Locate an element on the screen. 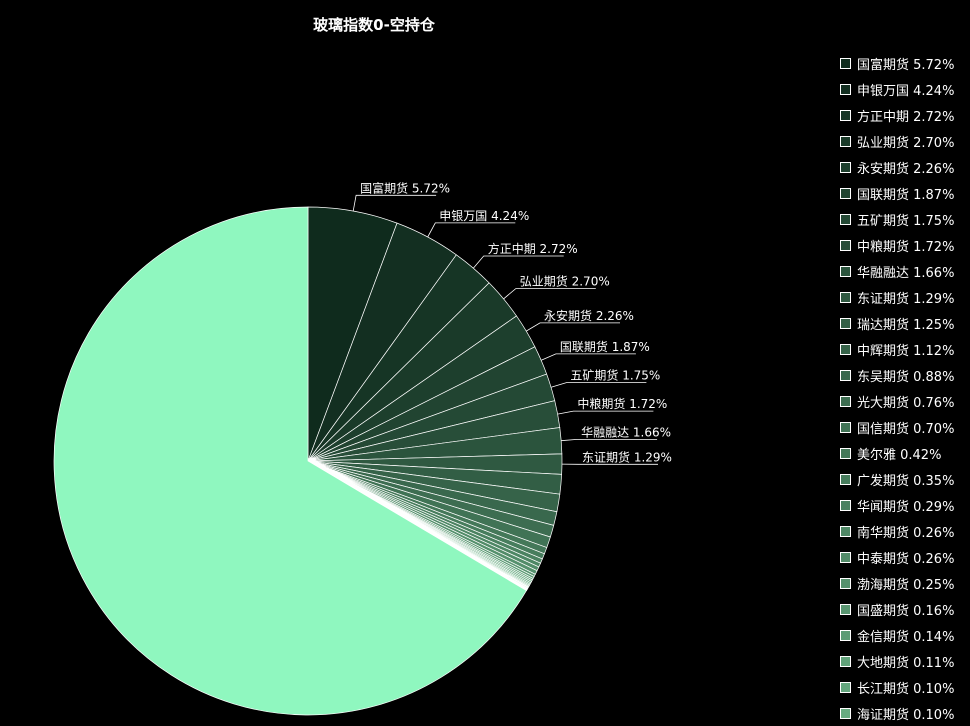  legend-item: 海证期货 0.10% is located at coordinates (904, 713).